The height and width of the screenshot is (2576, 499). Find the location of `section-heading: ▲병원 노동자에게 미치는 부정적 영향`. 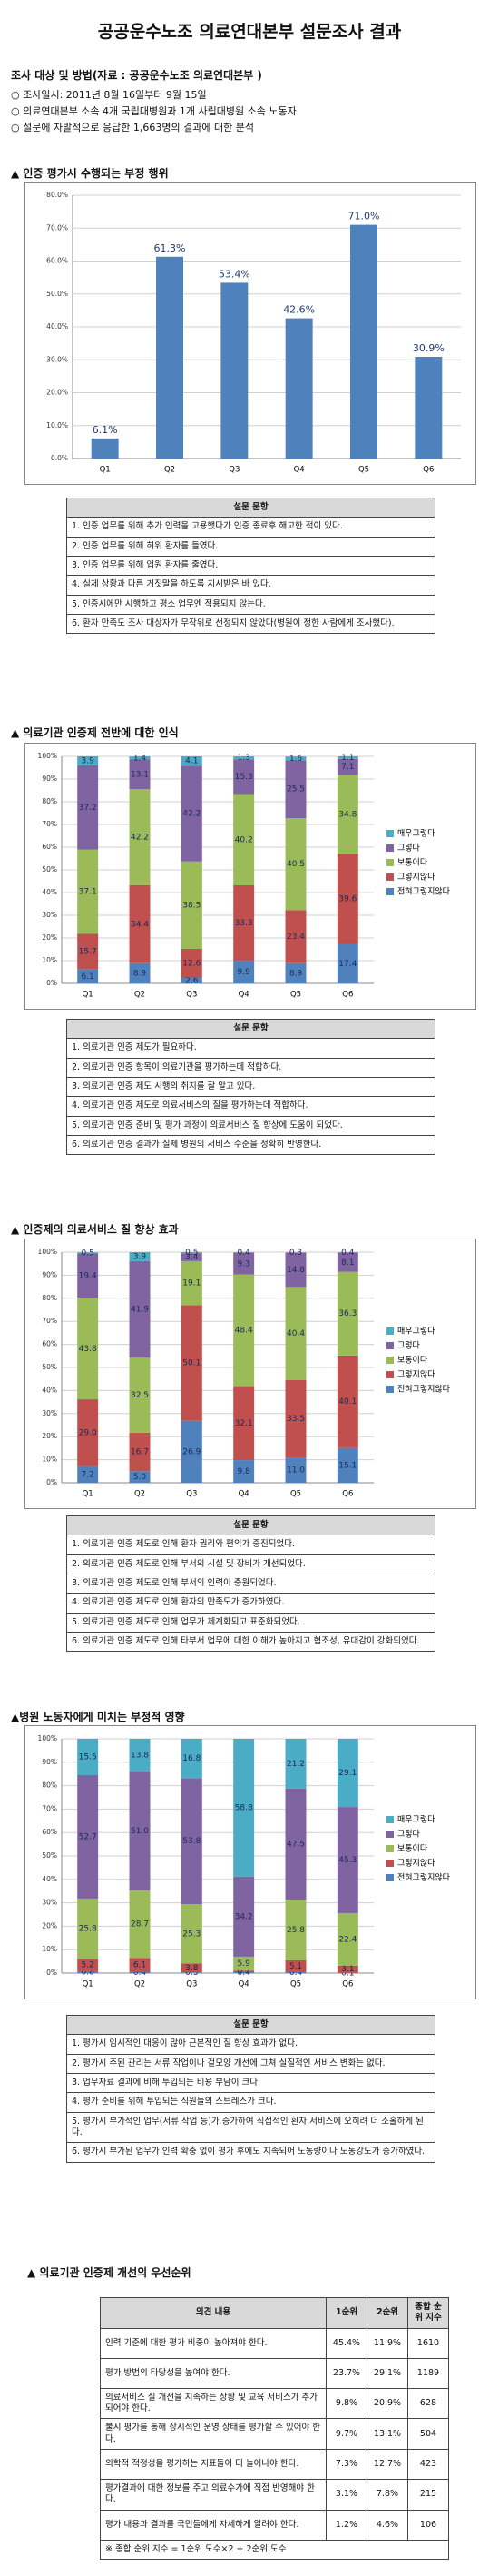

section-heading: ▲병원 노동자에게 미치는 부정적 영향 is located at coordinates (98, 1717).